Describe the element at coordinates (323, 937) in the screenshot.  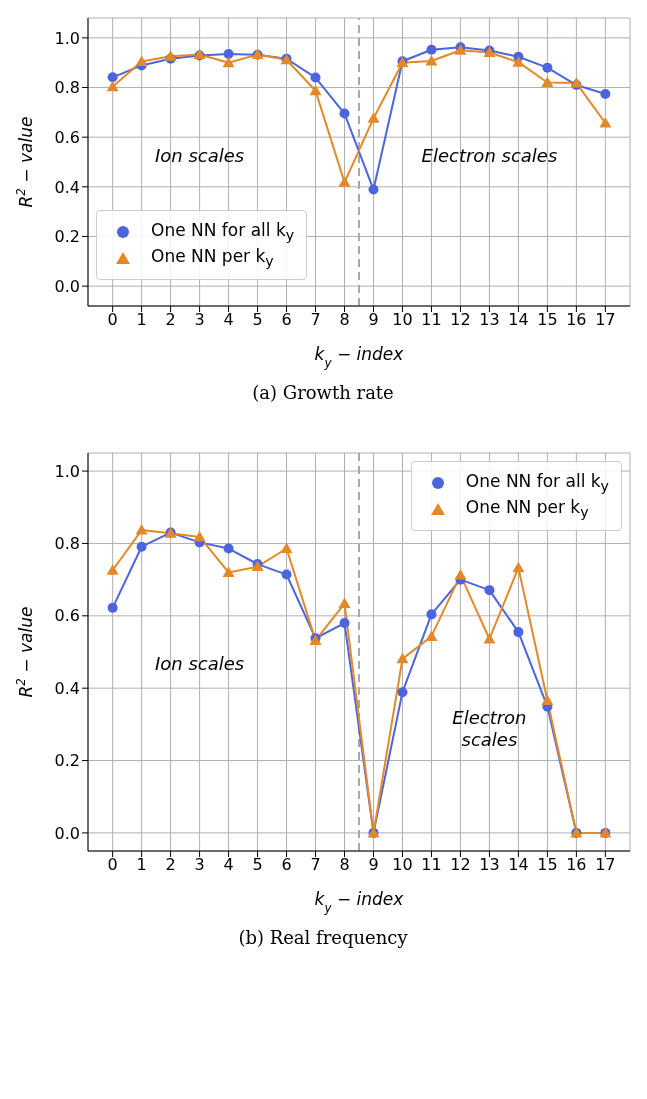
I see `text: (b) Real frequency` at that location.